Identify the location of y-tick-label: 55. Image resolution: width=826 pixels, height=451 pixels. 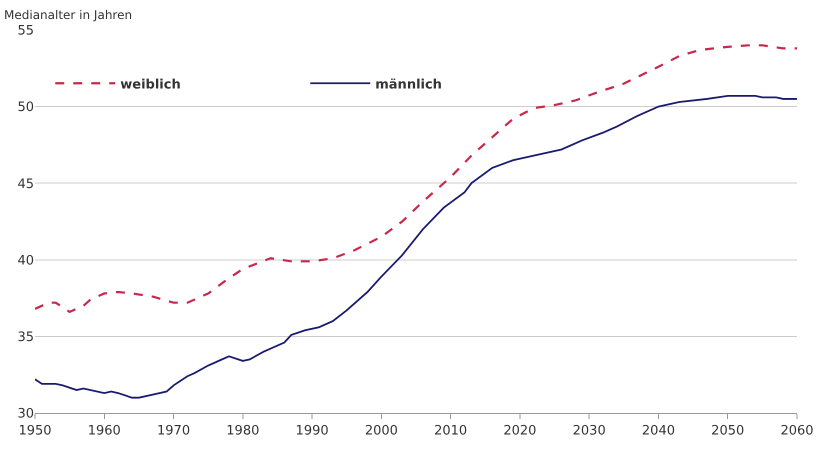
(25, 31).